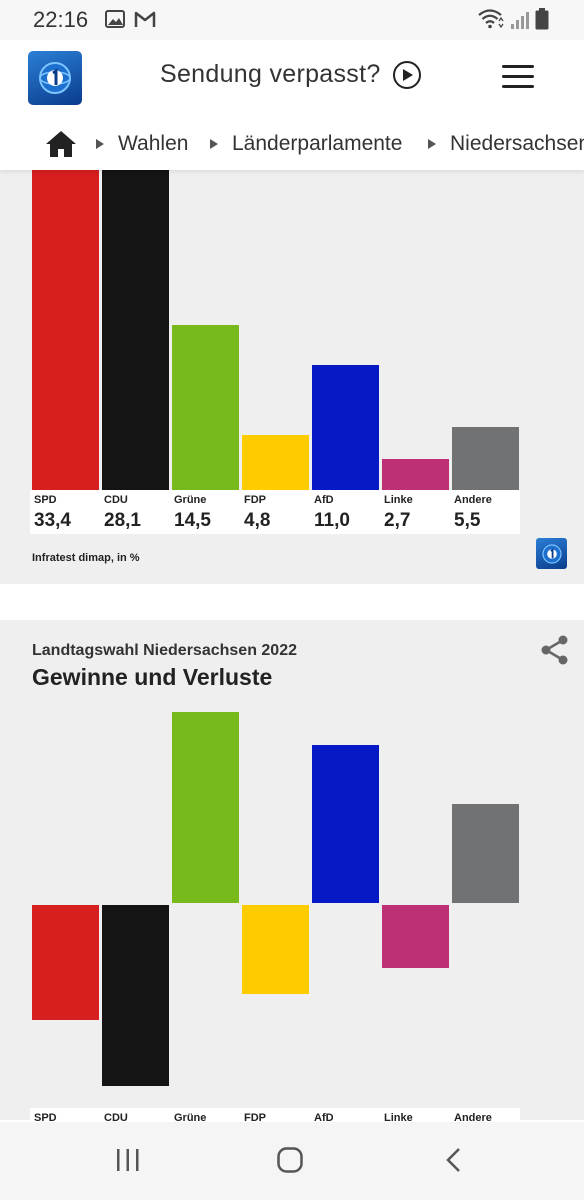 The width and height of the screenshot is (584, 1200). Describe the element at coordinates (518, 77) in the screenshot. I see `hamburger-menu-icon` at that location.